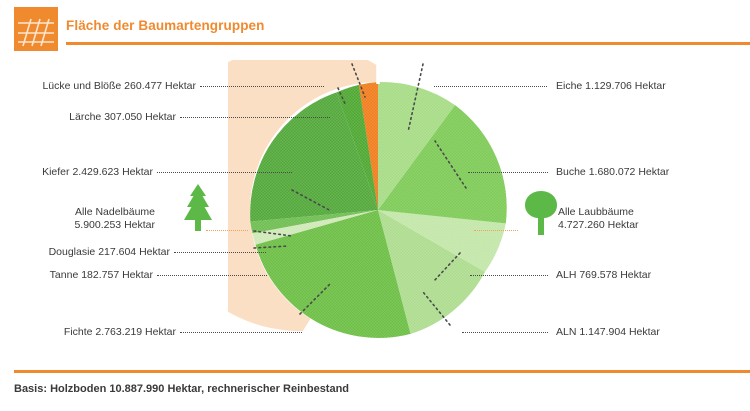 The image size is (750, 411). I want to click on label-text: Buche 1.680.072 Hektar, so click(613, 172).